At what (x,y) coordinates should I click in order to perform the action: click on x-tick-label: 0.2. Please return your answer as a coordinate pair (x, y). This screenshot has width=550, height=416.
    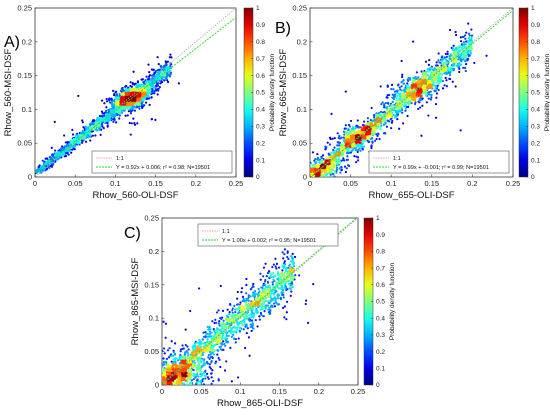
    Looking at the image, I should click on (196, 183).